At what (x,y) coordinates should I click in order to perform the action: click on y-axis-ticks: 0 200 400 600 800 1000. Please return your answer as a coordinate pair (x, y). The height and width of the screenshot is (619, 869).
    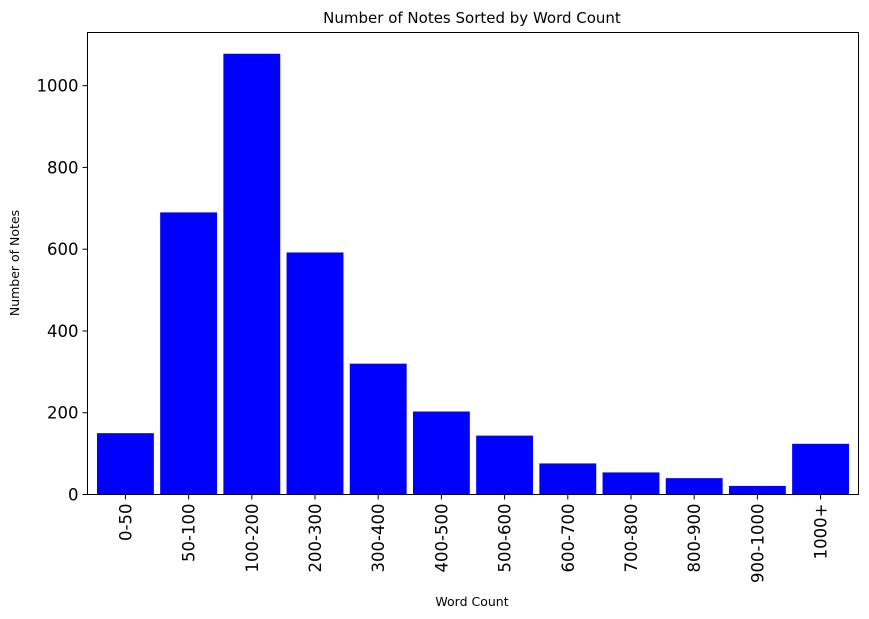
    Looking at the image, I should click on (62, 291).